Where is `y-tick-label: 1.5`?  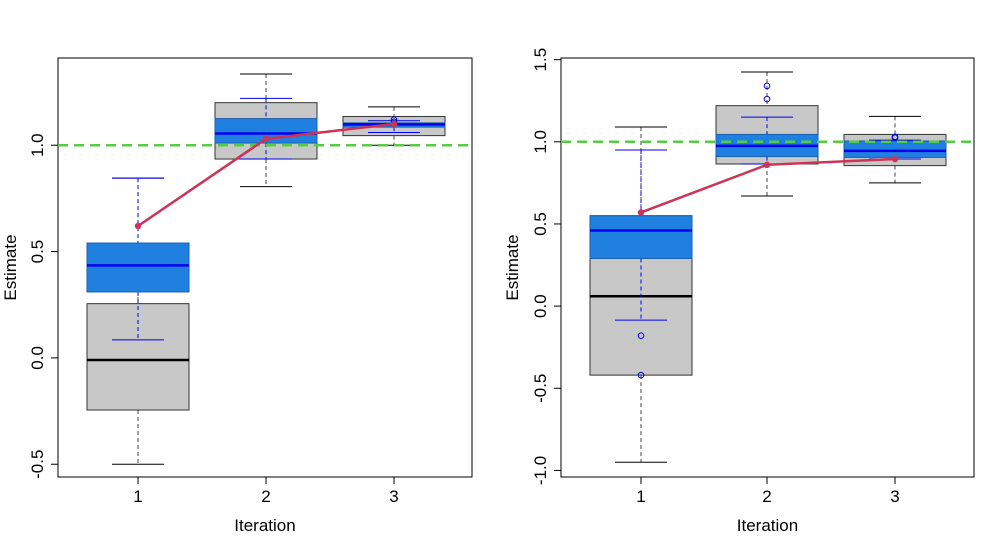
y-tick-label: 1.5 is located at coordinates (540, 60).